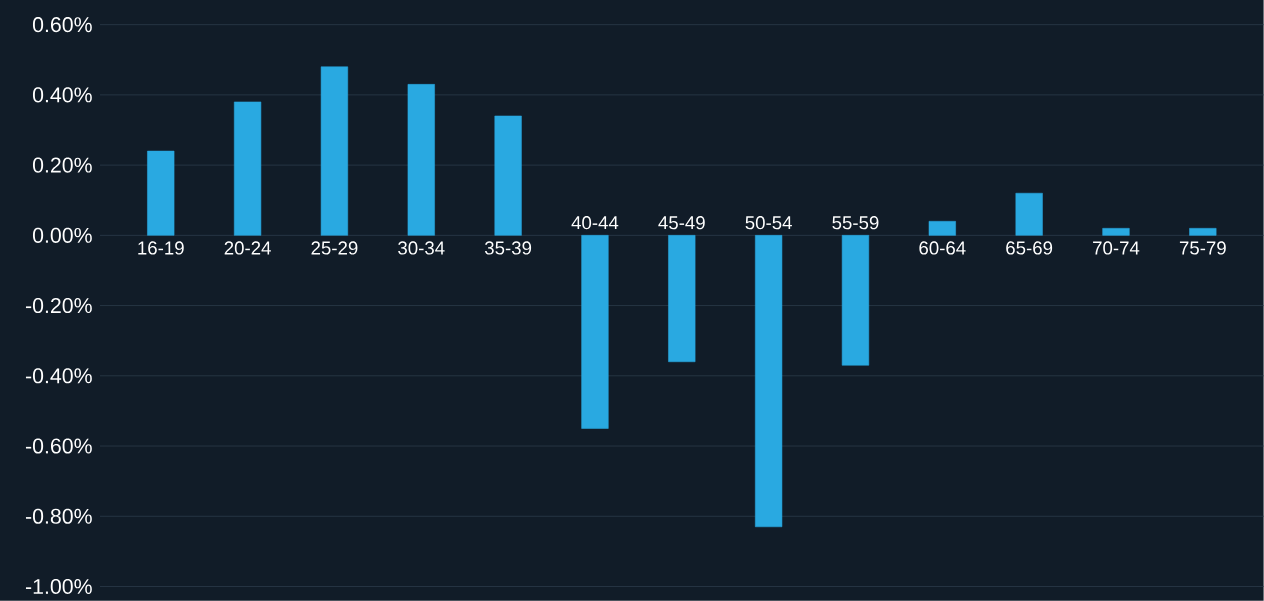 The image size is (1264, 601). Describe the element at coordinates (58, 376) in the screenshot. I see `y-tick-label: -0.40%` at that location.